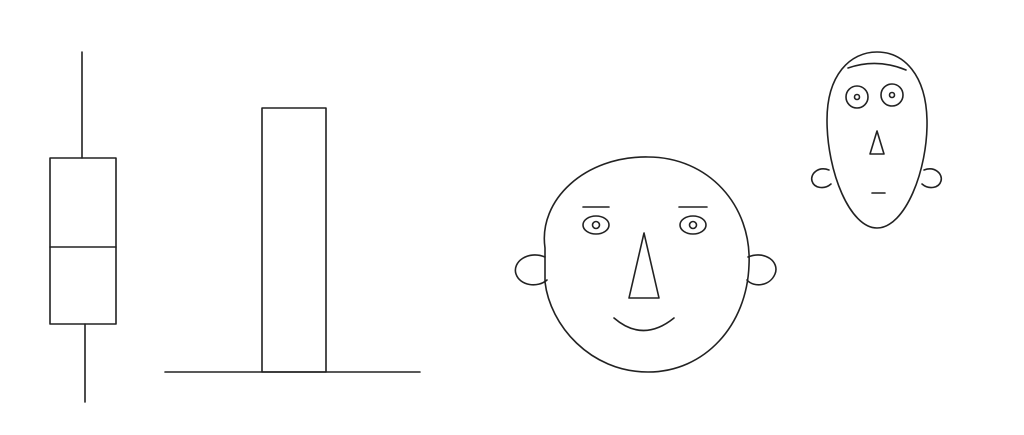 The width and height of the screenshot is (1024, 435). I want to click on face-small, so click(877, 140).